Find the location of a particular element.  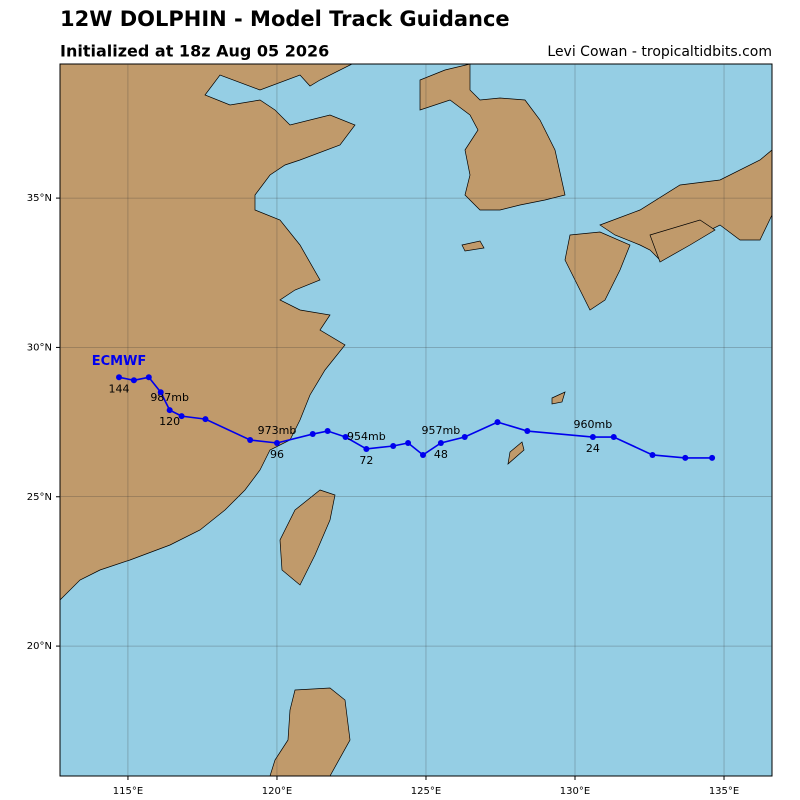

pressure-label: 957mb is located at coordinates (441, 430).